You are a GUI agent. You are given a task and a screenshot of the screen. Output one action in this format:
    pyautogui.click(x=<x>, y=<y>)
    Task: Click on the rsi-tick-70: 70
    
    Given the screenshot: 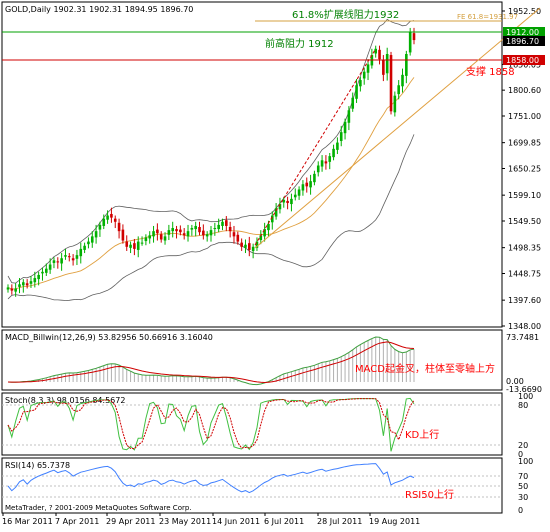 What is the action you would take?
    pyautogui.click(x=523, y=476)
    